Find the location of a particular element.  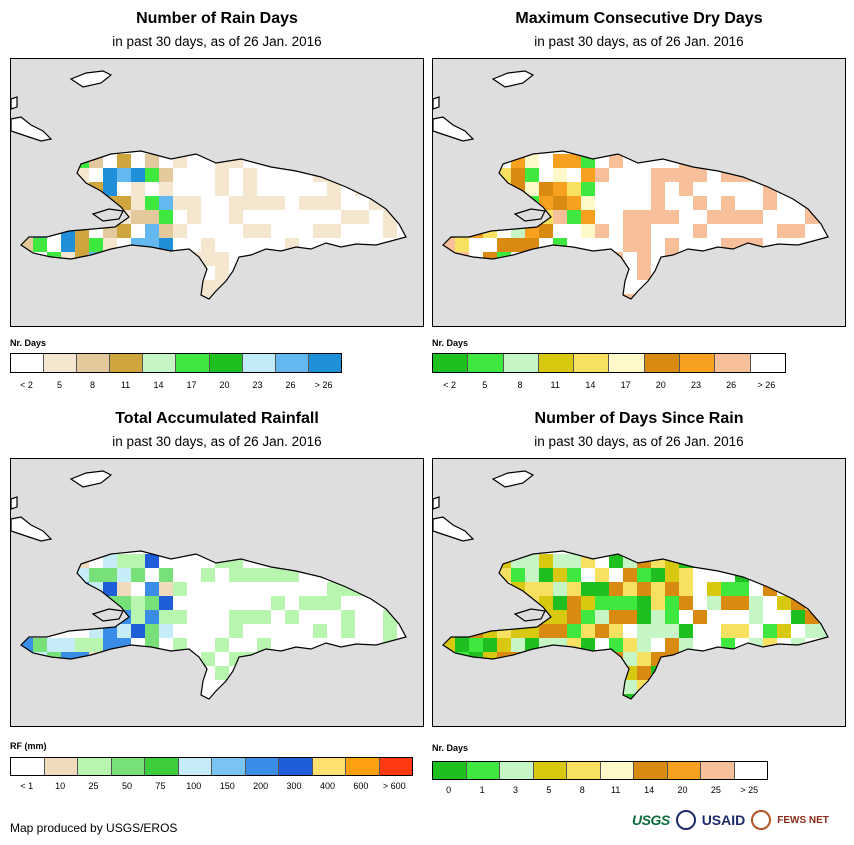

legend-tick-label: 0 is located at coordinates (449, 790).